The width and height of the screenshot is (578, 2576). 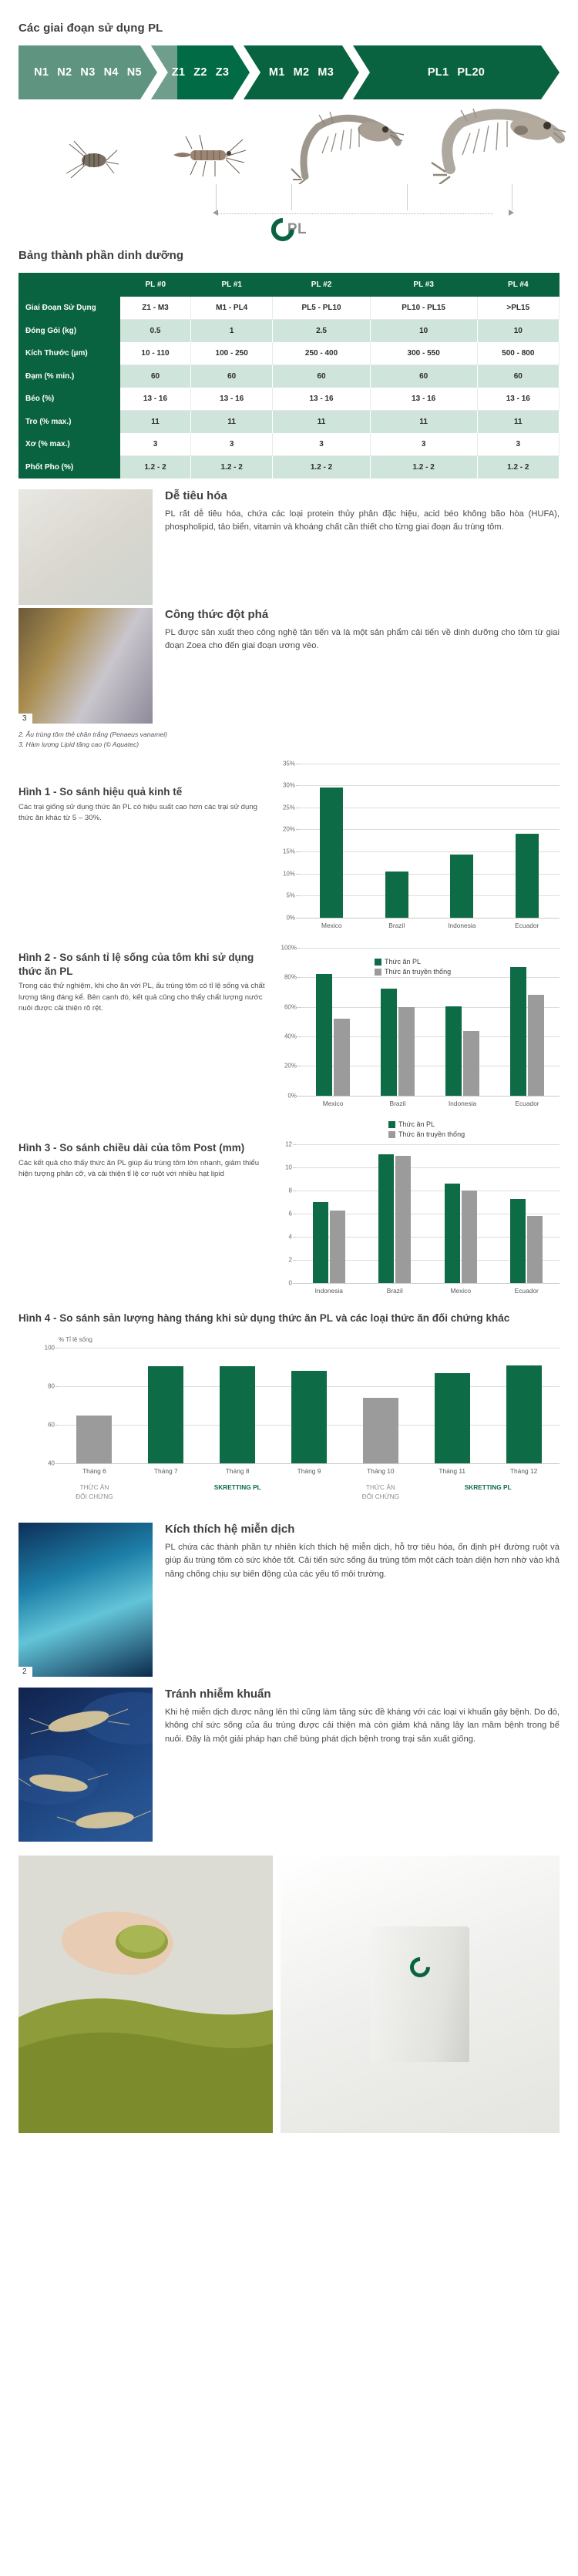 What do you see at coordinates (94, 1471) in the screenshot?
I see `x-tick-label: Tháng 6` at bounding box center [94, 1471].